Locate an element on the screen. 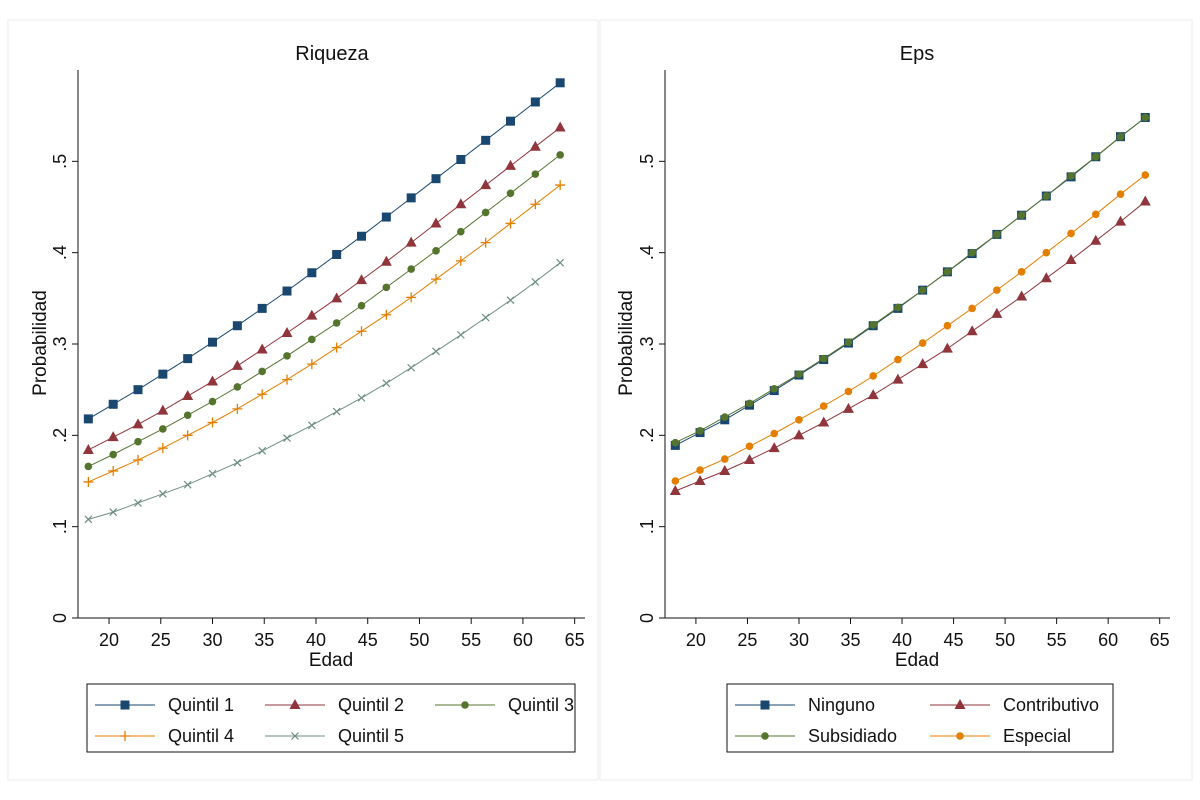 Image resolution: width=1200 pixels, height=800 pixels. legend-box is located at coordinates (920, 718).